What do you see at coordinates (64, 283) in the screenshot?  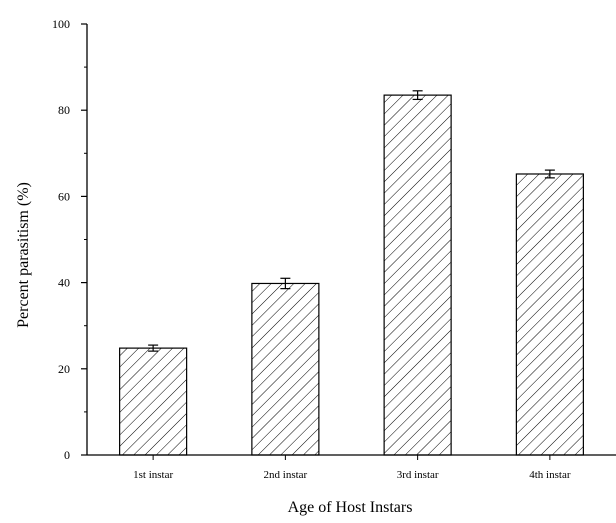 I see `y-tick-label-40: 40` at bounding box center [64, 283].